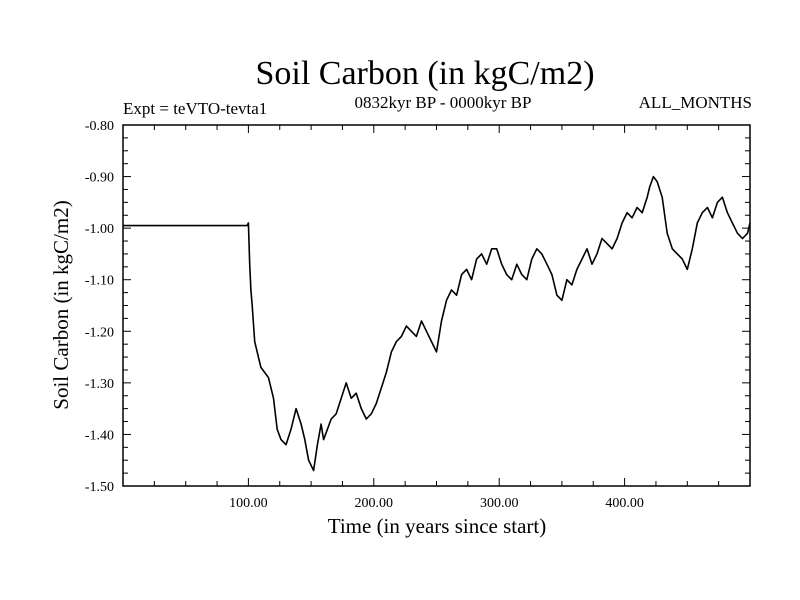 This screenshot has height=600, width=800. I want to click on x-tick-label: 300.00, so click(499, 503).